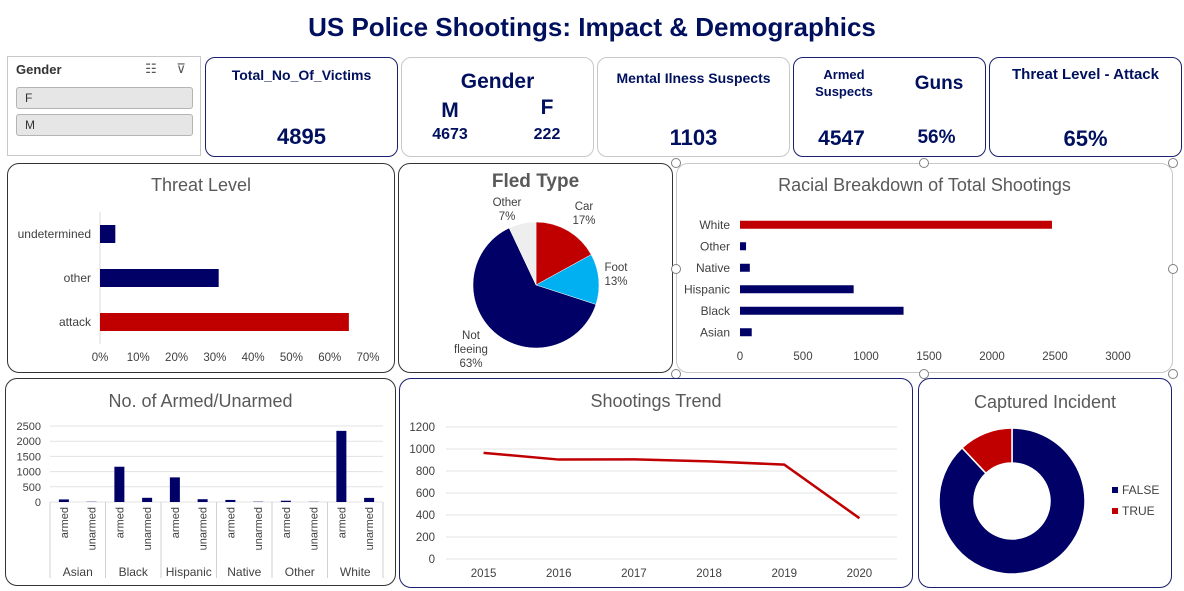  Describe the element at coordinates (422, 450) in the screenshot. I see `y-tick-label: 1000` at that location.